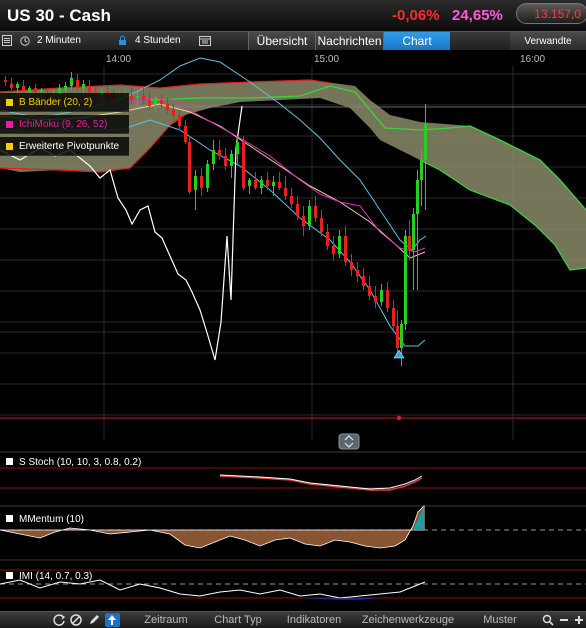 This screenshot has width=586, height=628. What do you see at coordinates (416, 15) in the screenshot?
I see `price-change: -0,06%` at bounding box center [416, 15].